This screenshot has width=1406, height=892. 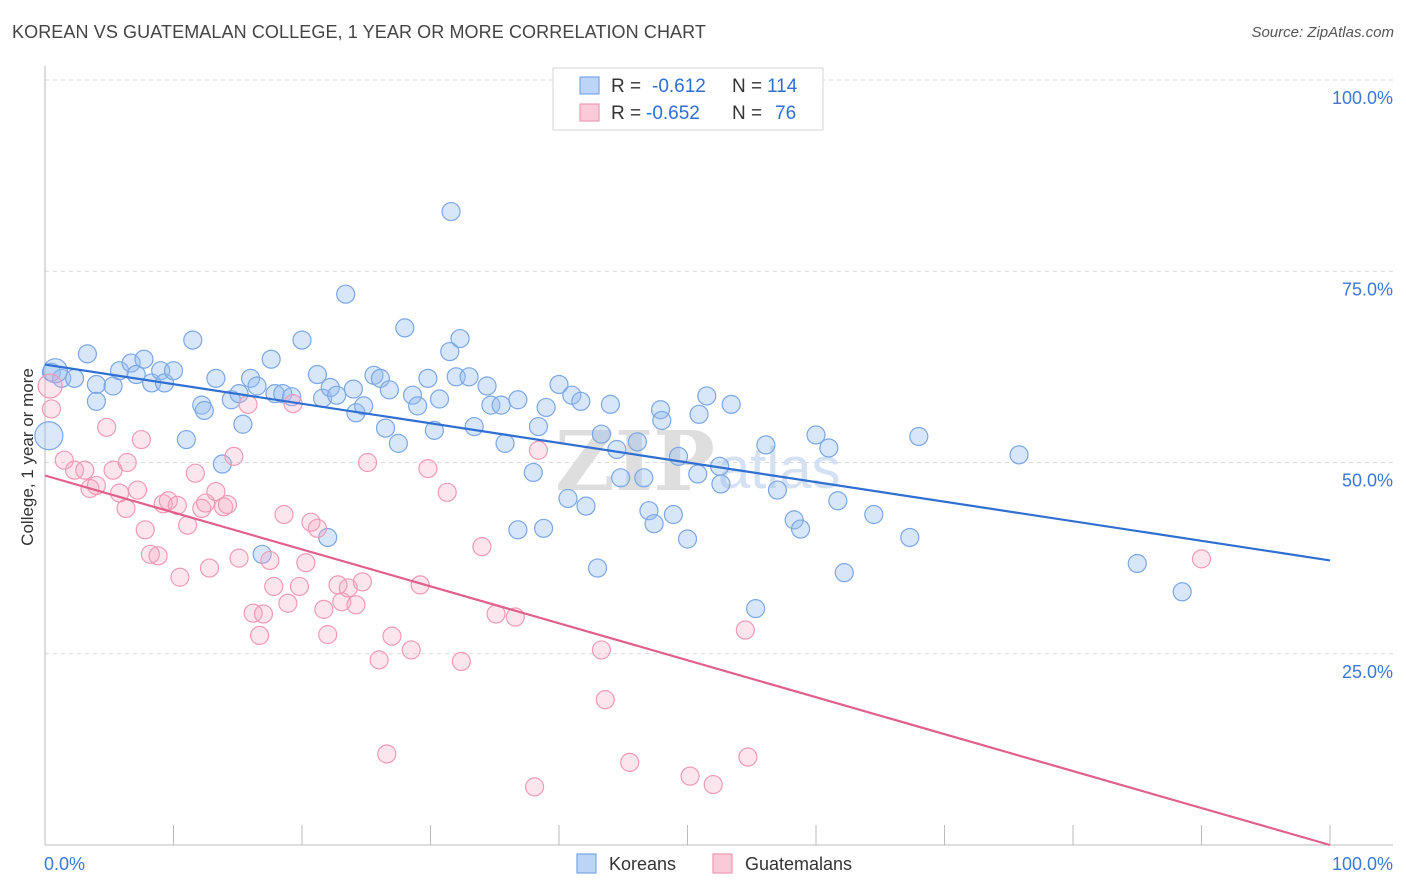 I want to click on legend-swatch-koreans, so click(x=589, y=85).